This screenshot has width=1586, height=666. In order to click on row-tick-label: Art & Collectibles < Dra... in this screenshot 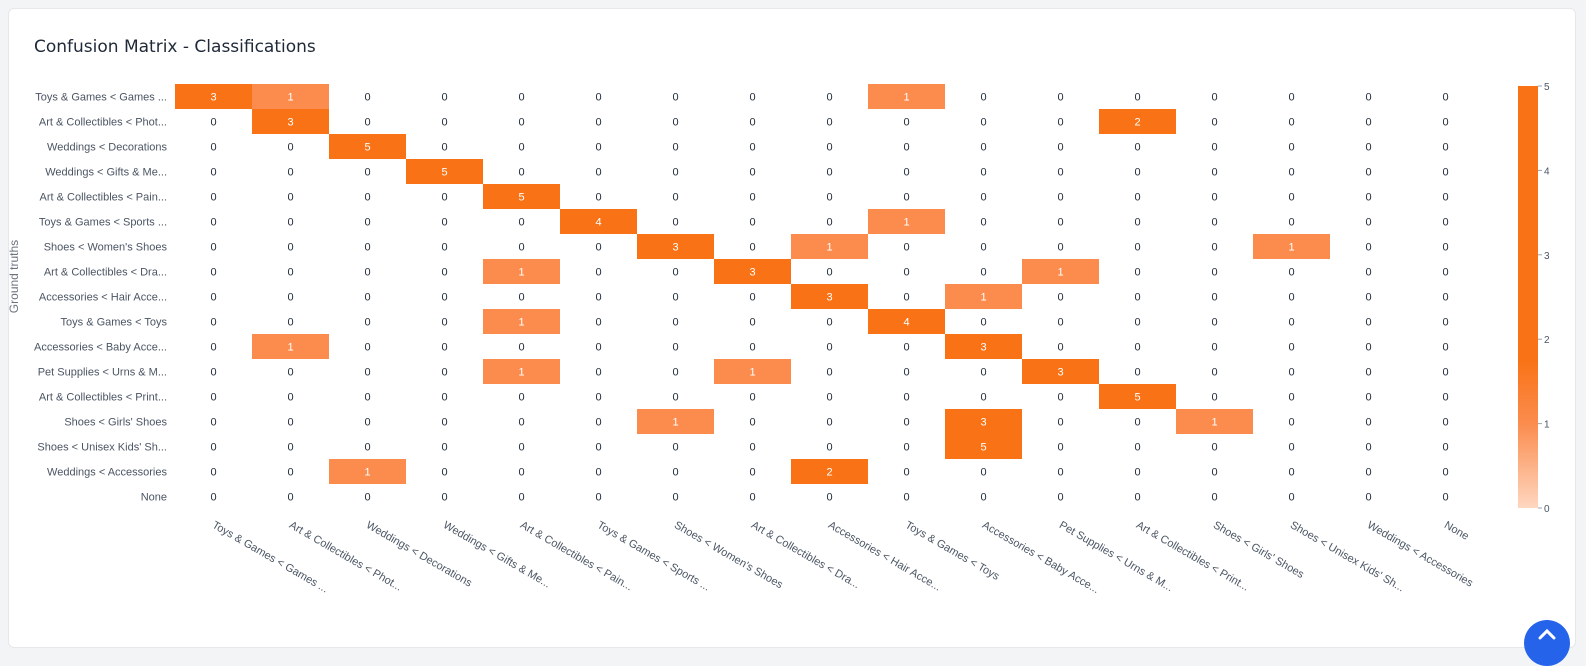, I will do `click(105, 273)`.